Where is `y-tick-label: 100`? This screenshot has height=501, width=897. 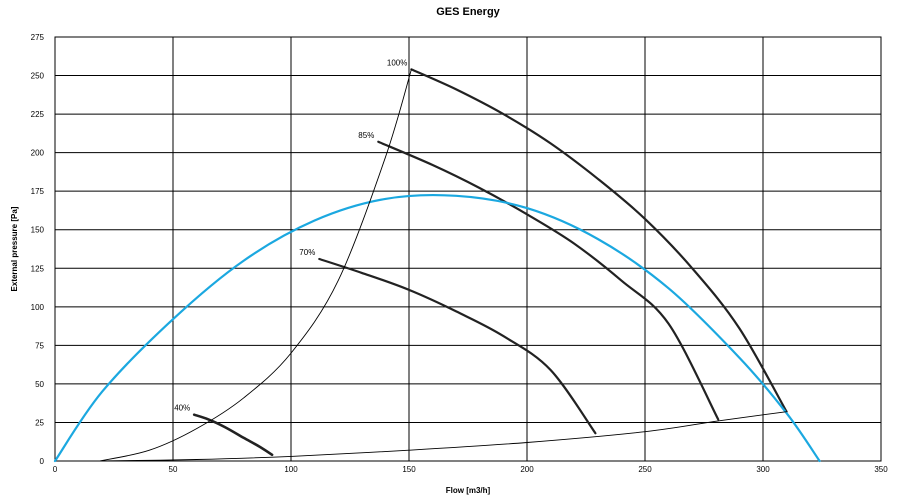
y-tick-label: 100 is located at coordinates (38, 307).